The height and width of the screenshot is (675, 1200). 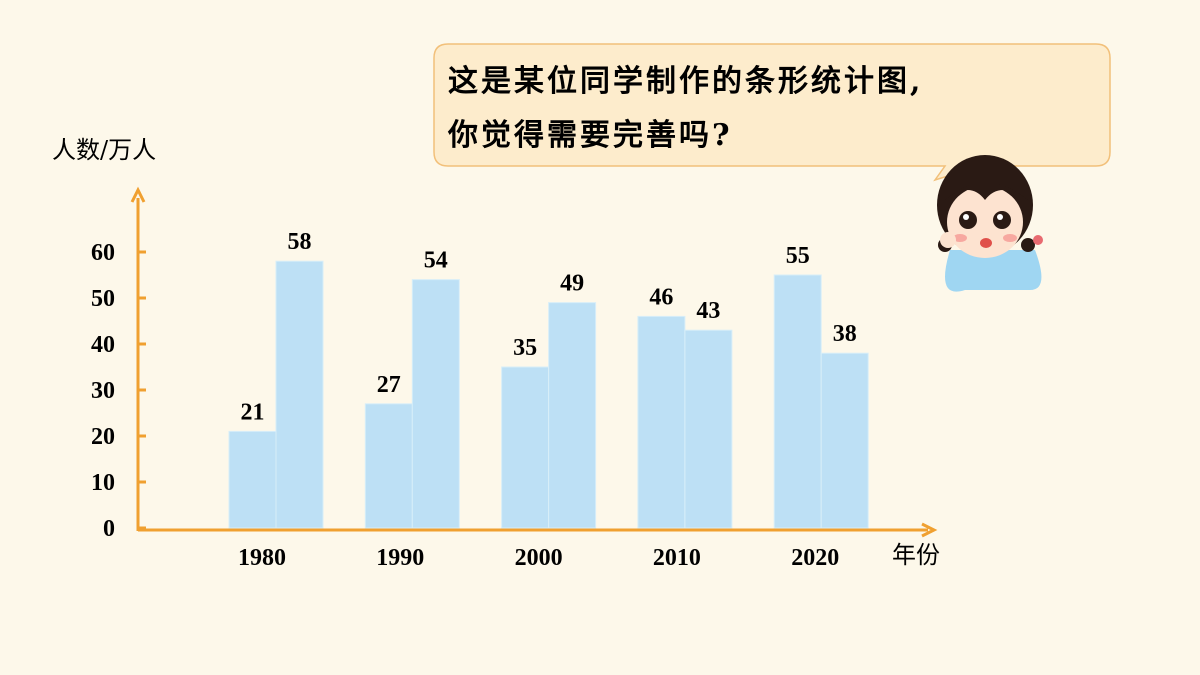 What do you see at coordinates (708, 311) in the screenshot?
I see `data-label: 43` at bounding box center [708, 311].